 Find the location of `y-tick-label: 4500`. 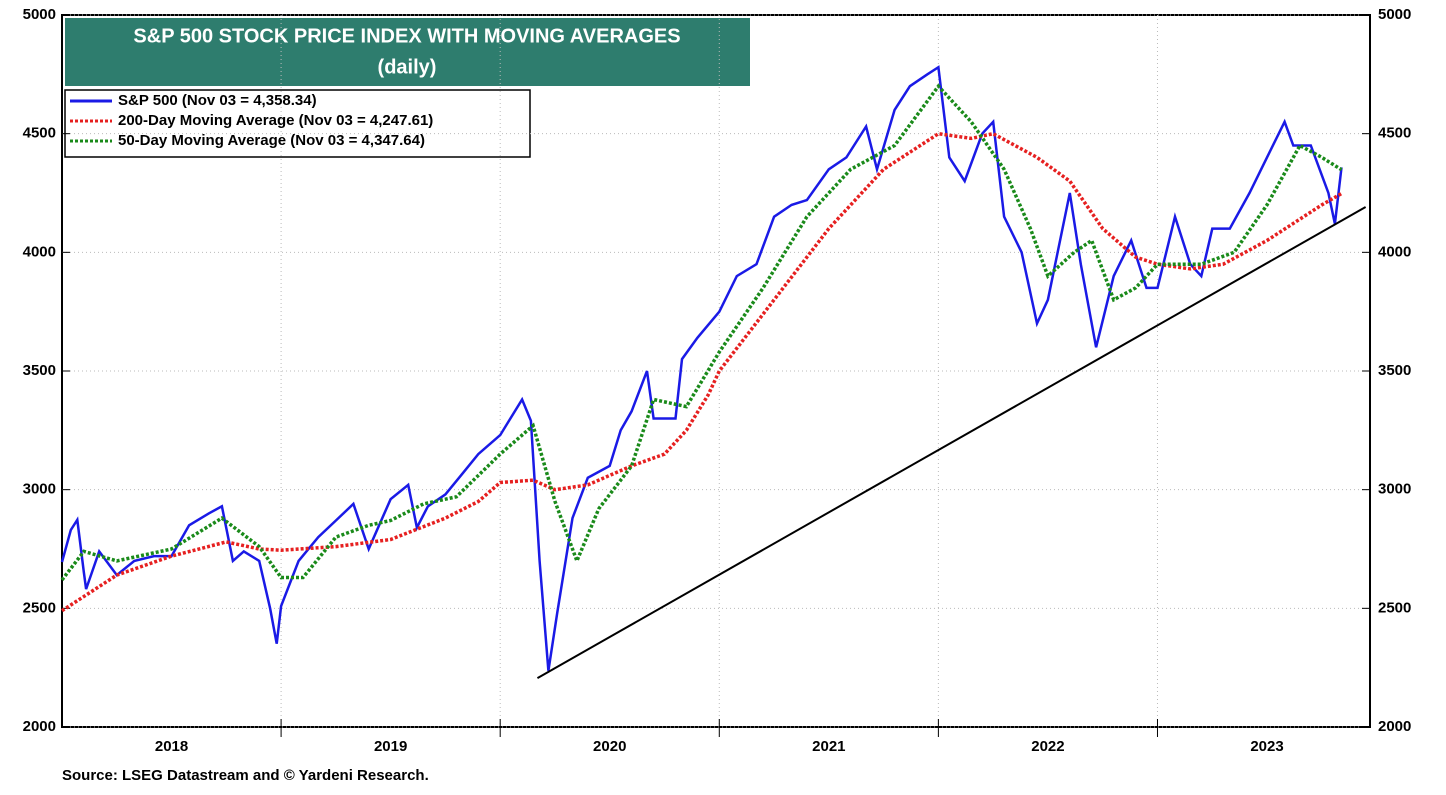

y-tick-label: 4500 is located at coordinates (39, 133).